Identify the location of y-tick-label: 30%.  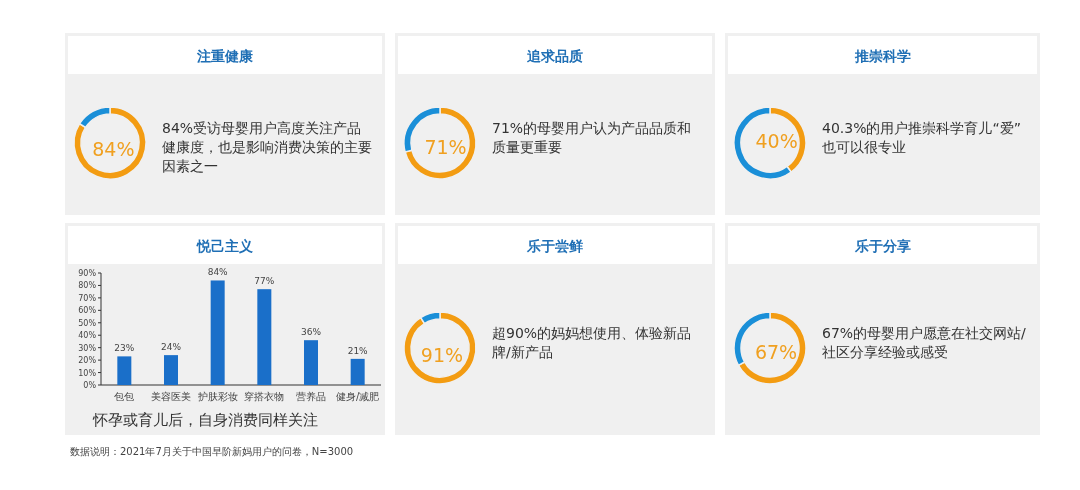
(87, 348).